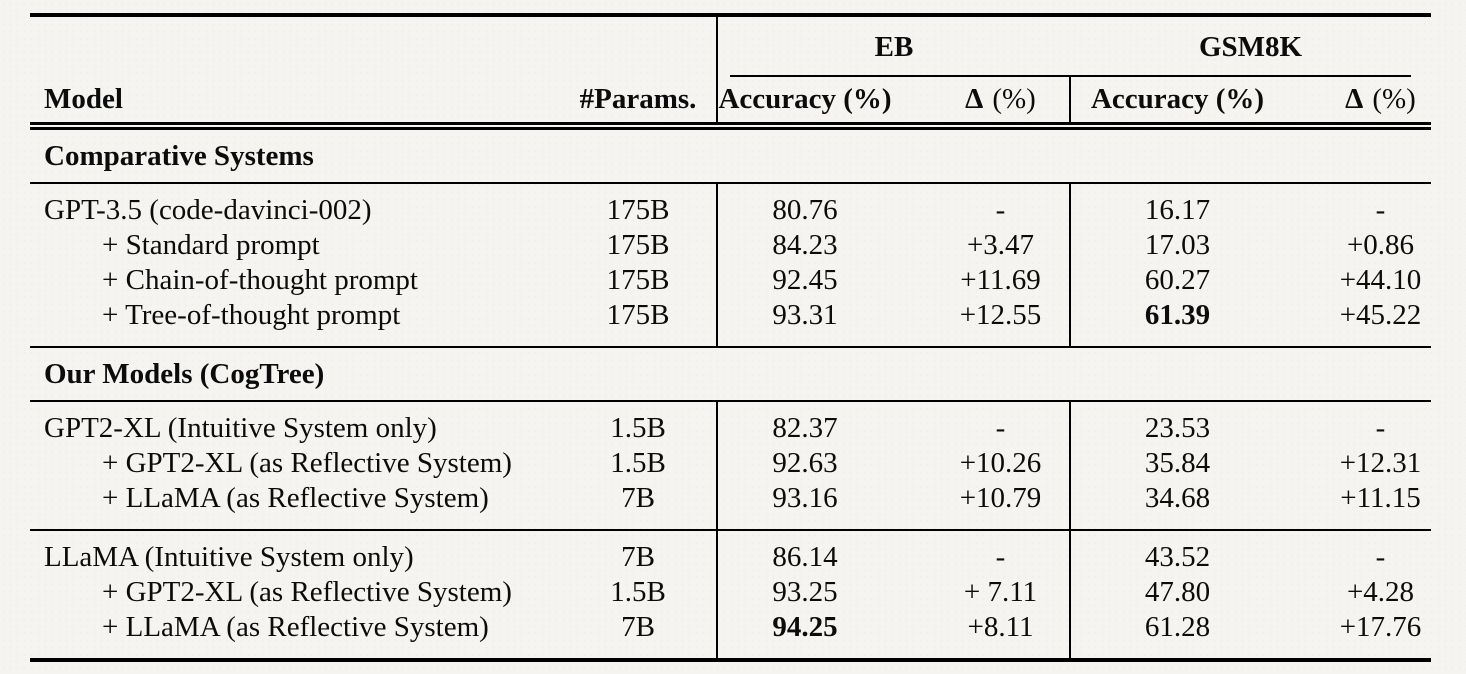 This screenshot has width=1466, height=674. What do you see at coordinates (184, 373) in the screenshot?
I see `section-title: Our Models (CogTree)` at bounding box center [184, 373].